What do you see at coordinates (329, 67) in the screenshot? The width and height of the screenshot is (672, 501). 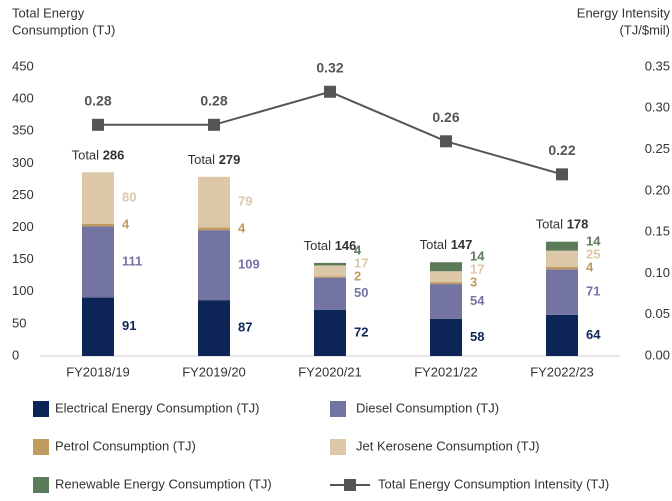 I see `line-value-label: 0.32` at bounding box center [329, 67].